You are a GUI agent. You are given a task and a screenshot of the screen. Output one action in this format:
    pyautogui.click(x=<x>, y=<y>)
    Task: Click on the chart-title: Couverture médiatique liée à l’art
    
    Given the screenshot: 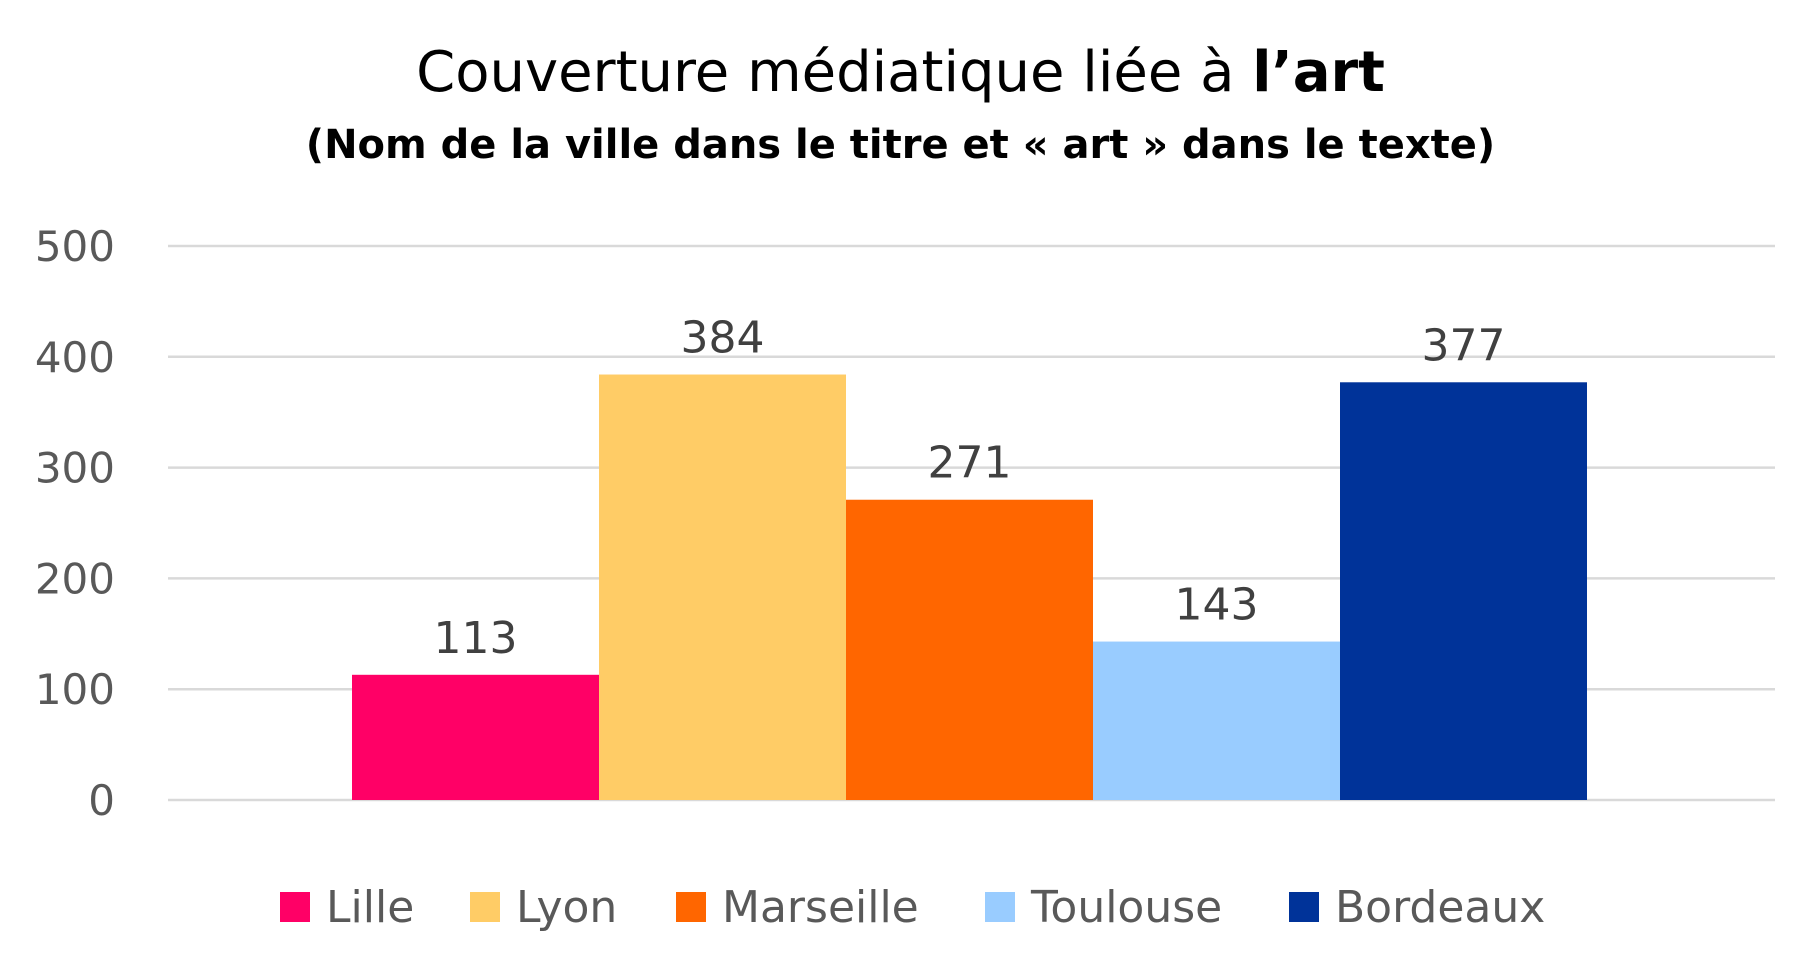 What is the action you would take?
    pyautogui.click(x=900, y=72)
    